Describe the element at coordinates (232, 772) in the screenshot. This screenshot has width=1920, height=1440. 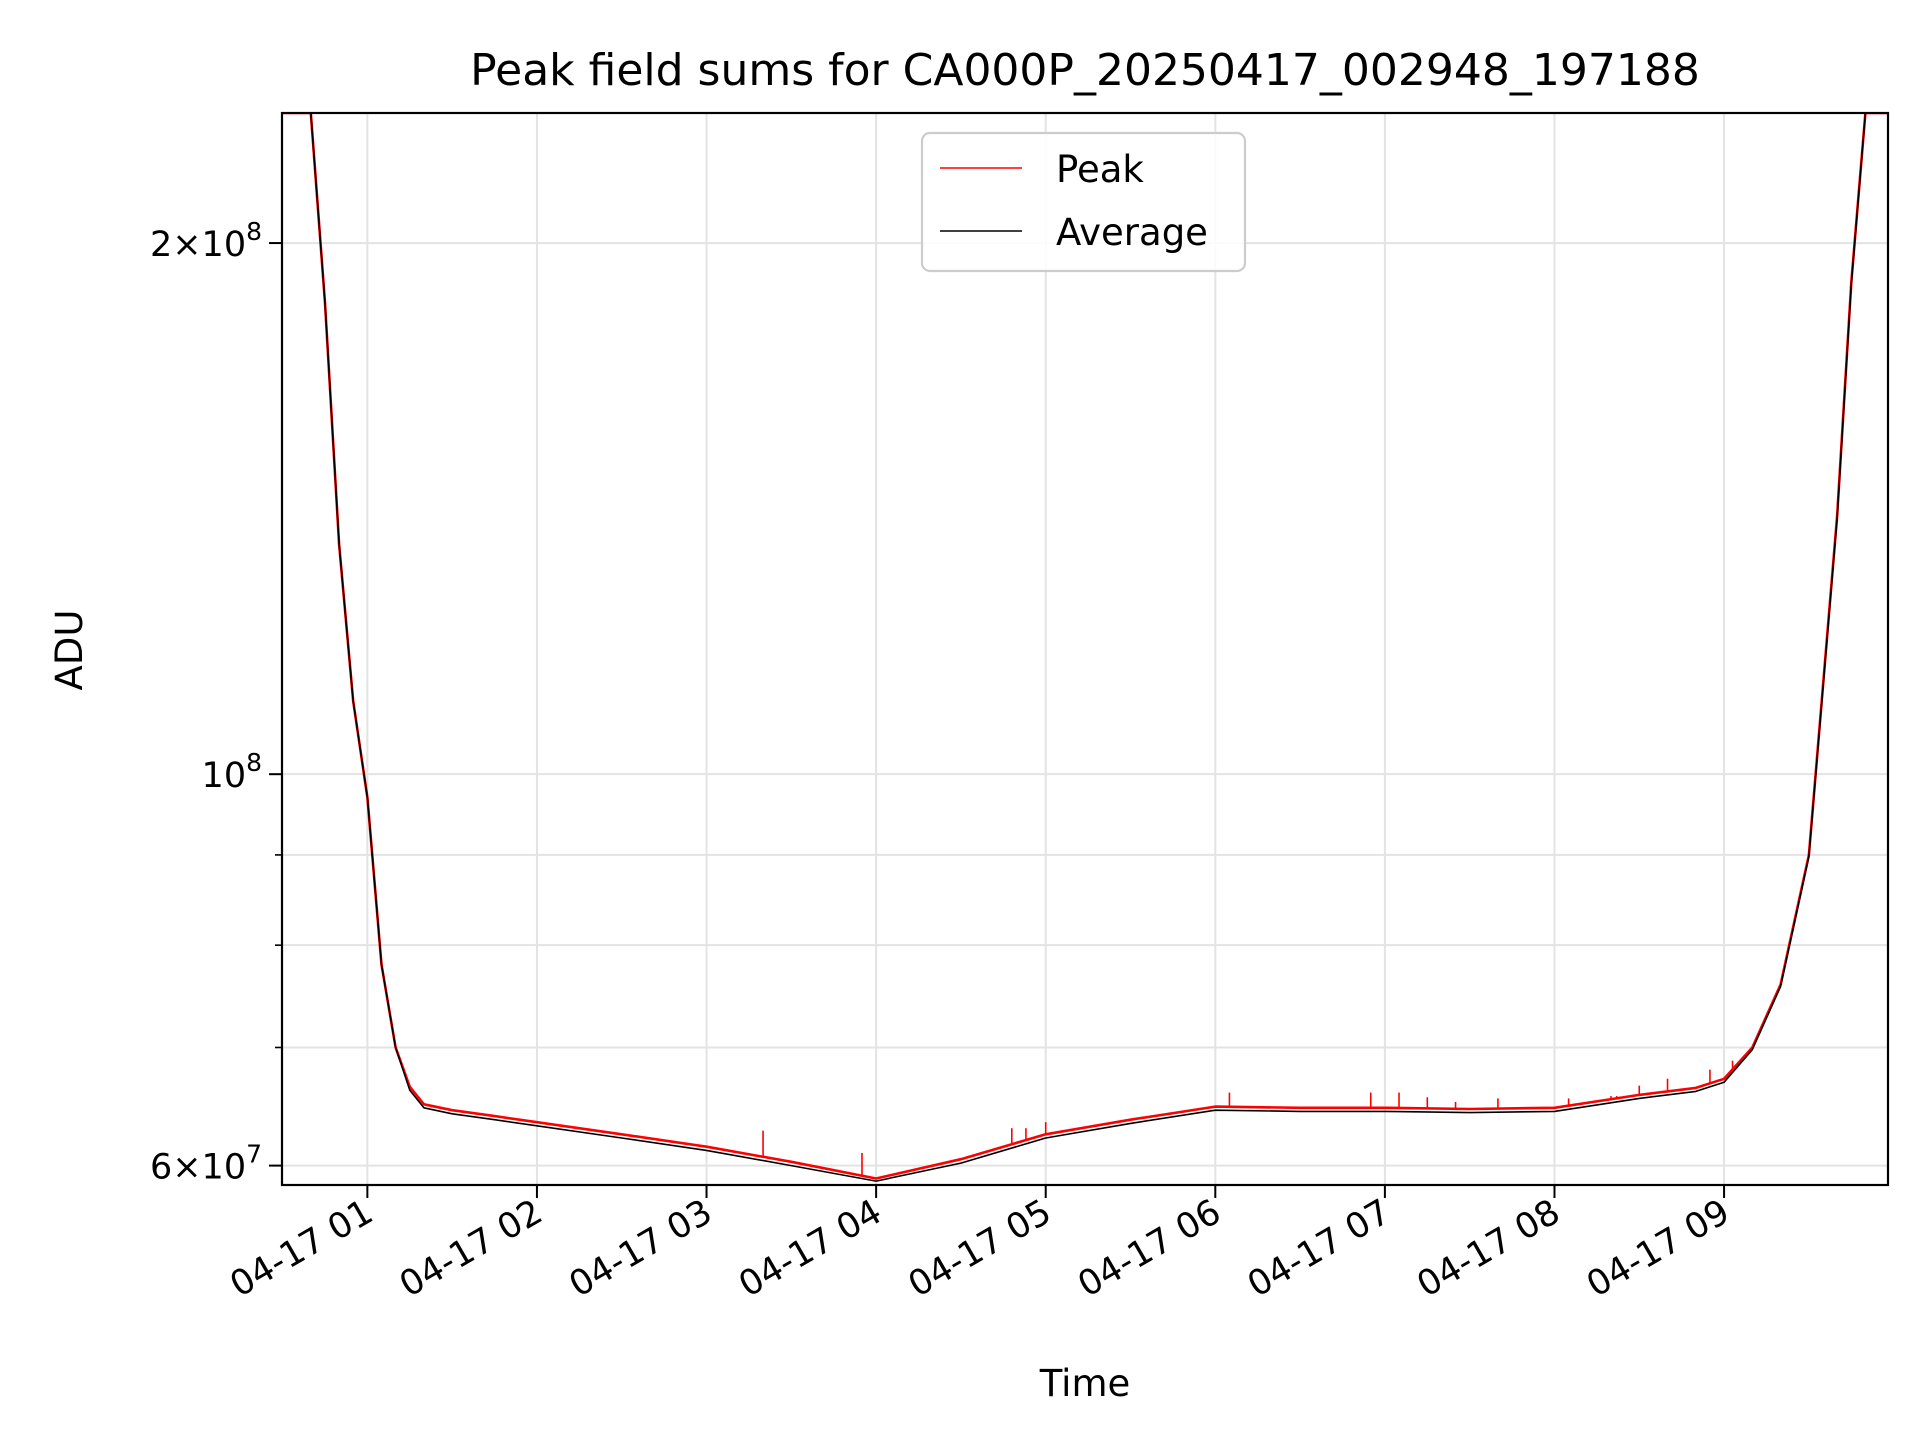
I see `y-tick-label: 108` at that location.